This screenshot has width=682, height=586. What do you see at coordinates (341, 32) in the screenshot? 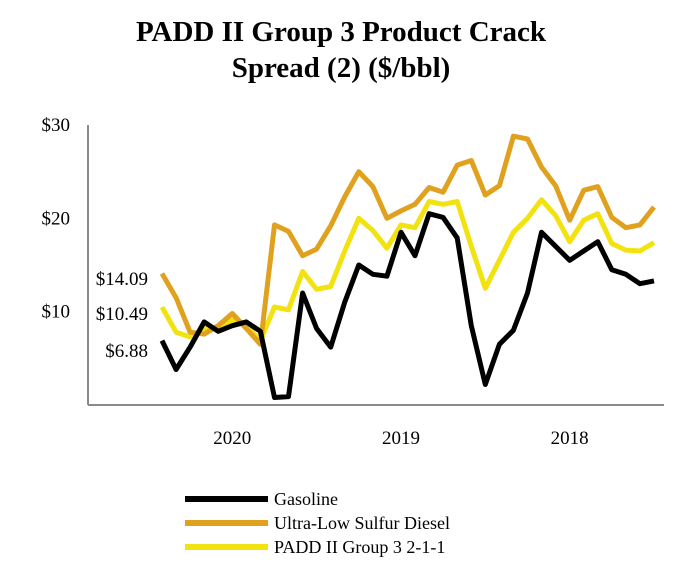
I see `chart-title-line-1: PADD II Group 3 Product Crack` at bounding box center [341, 32].